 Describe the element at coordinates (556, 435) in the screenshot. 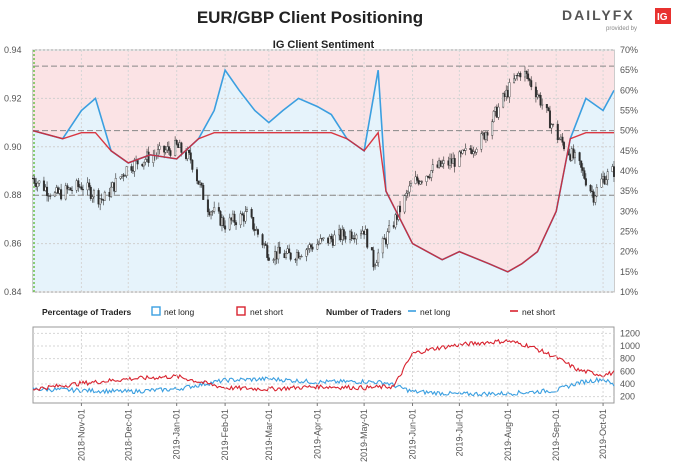

I see `date-tick-label: 2019-Sep-01` at that location.